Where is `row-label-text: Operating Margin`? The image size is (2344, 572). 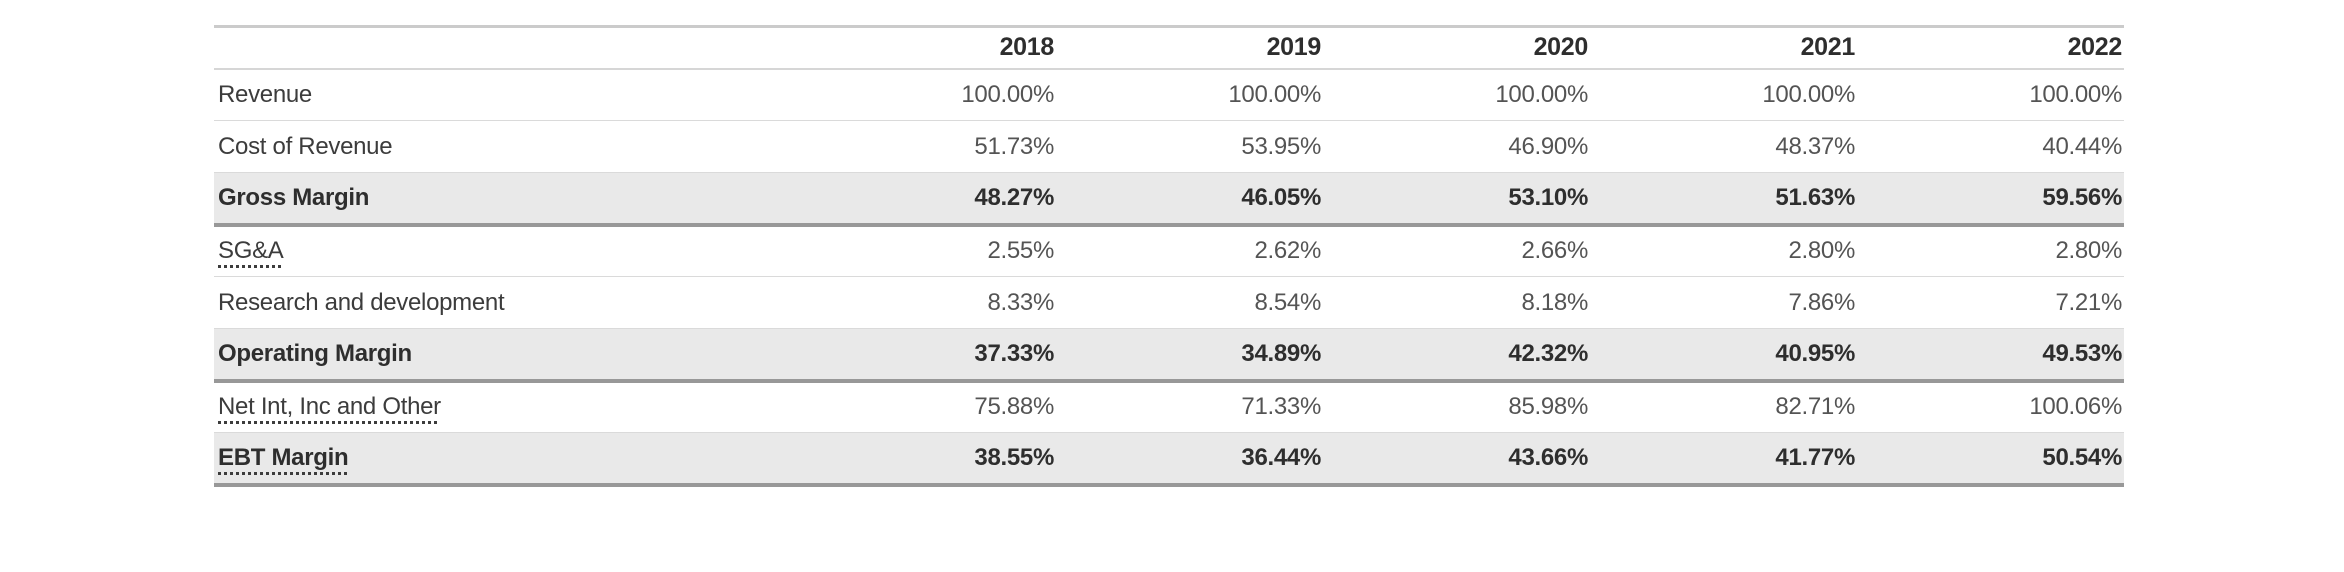
row-label-text: Operating Margin is located at coordinates (315, 353).